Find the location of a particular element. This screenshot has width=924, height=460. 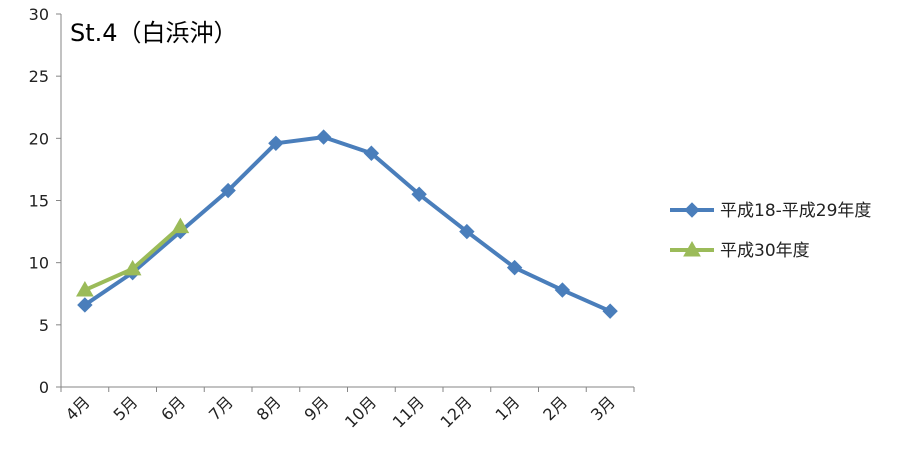

legend-item: 平成18-平成29年度 is located at coordinates (770, 211).